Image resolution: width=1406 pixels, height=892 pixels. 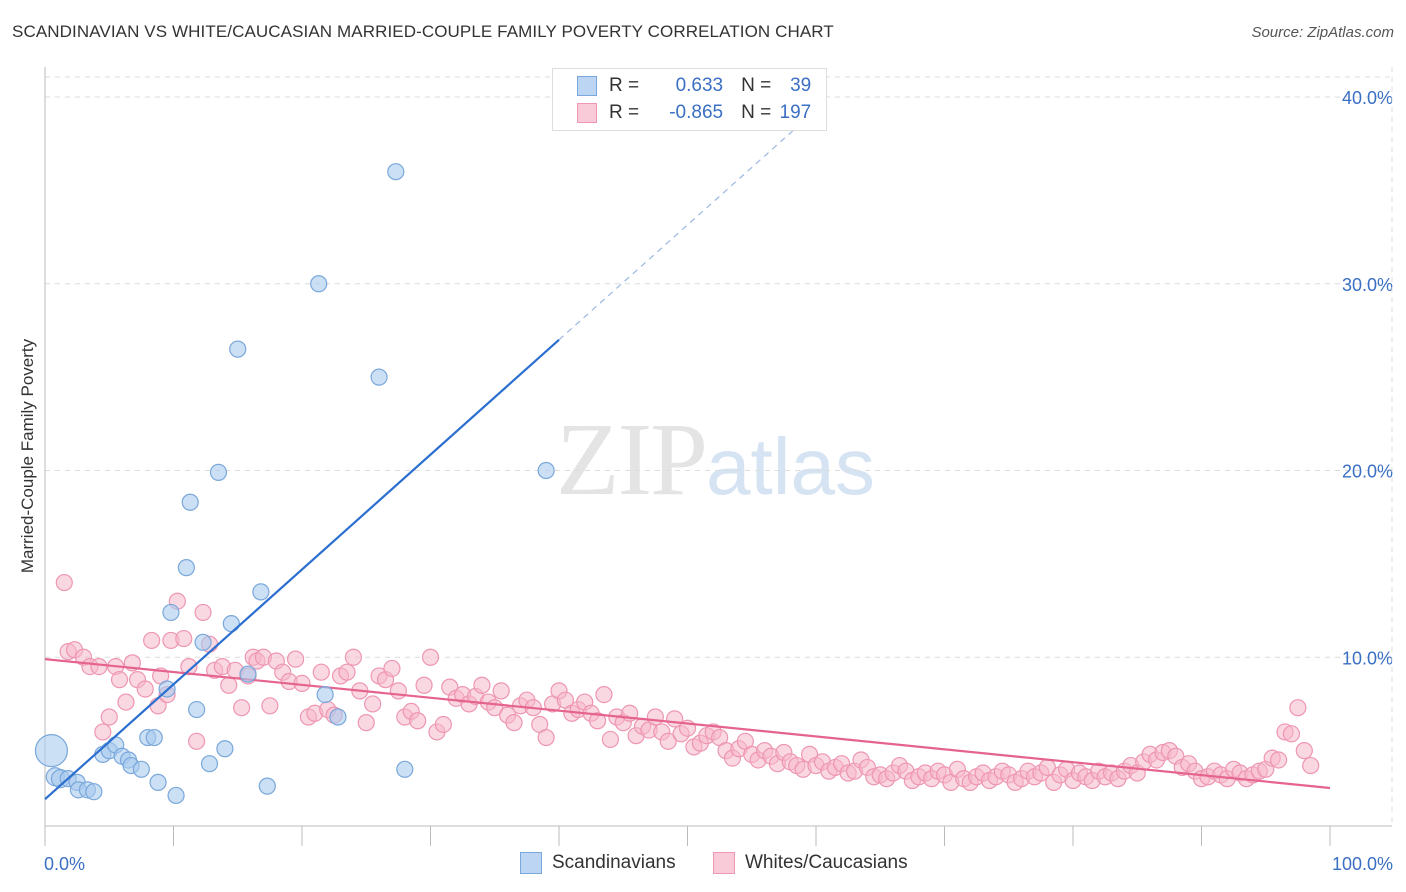 I want to click on watermark: ZIPatlas, so click(x=715, y=459).